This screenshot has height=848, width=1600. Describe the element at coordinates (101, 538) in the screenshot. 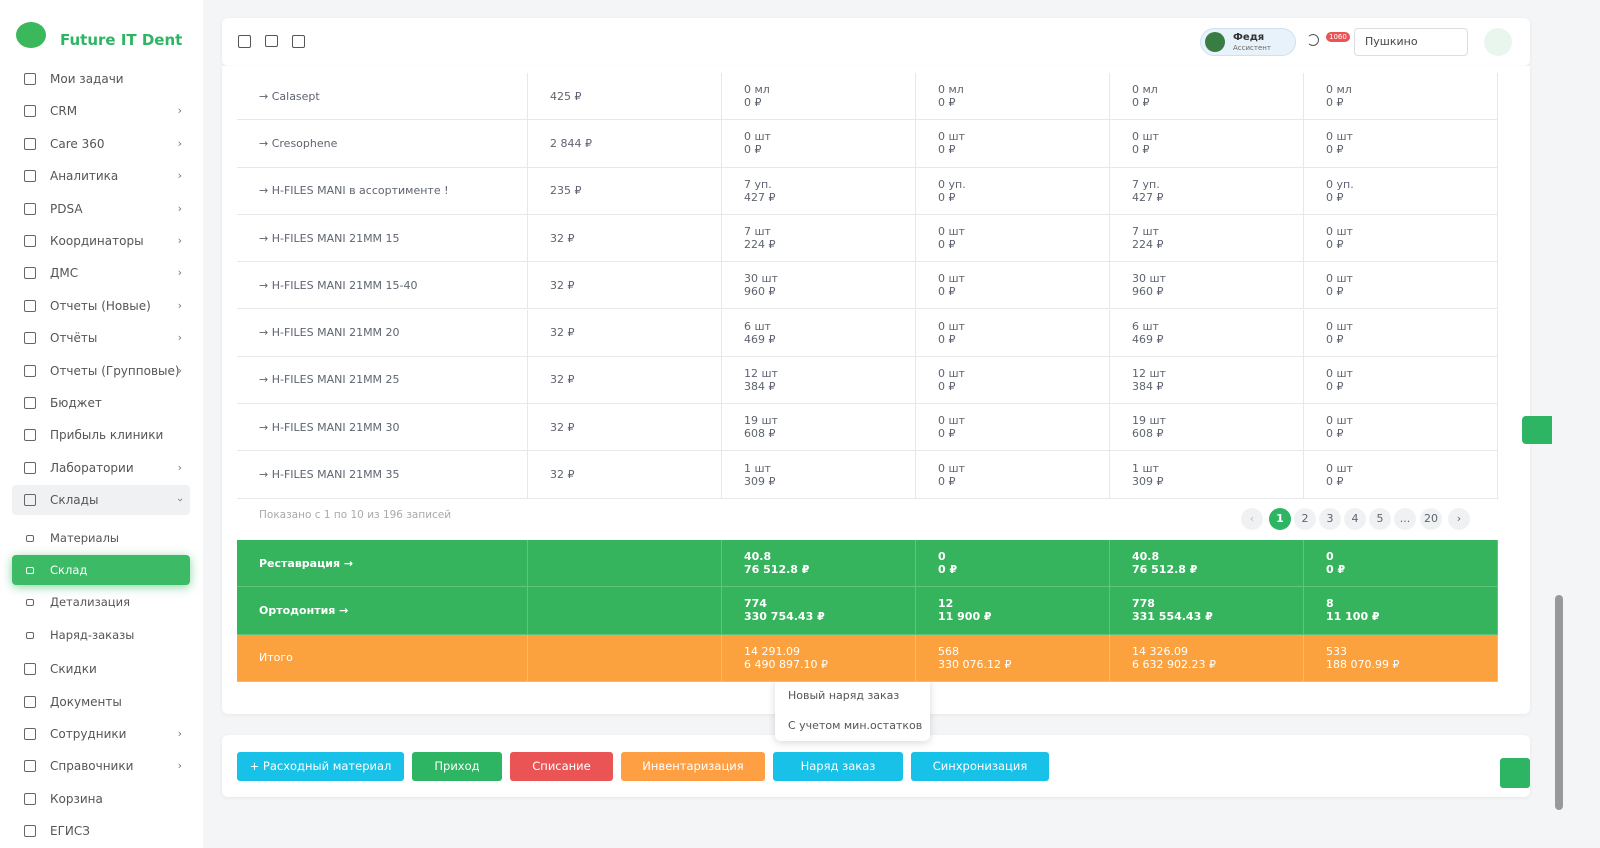

I see `nav-item: Материалы` at that location.